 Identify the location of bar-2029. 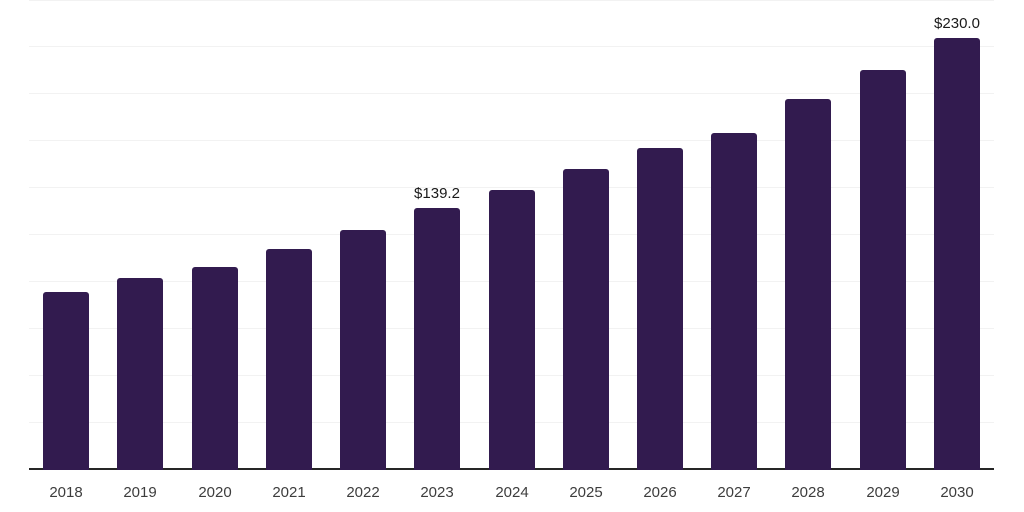
(883, 270).